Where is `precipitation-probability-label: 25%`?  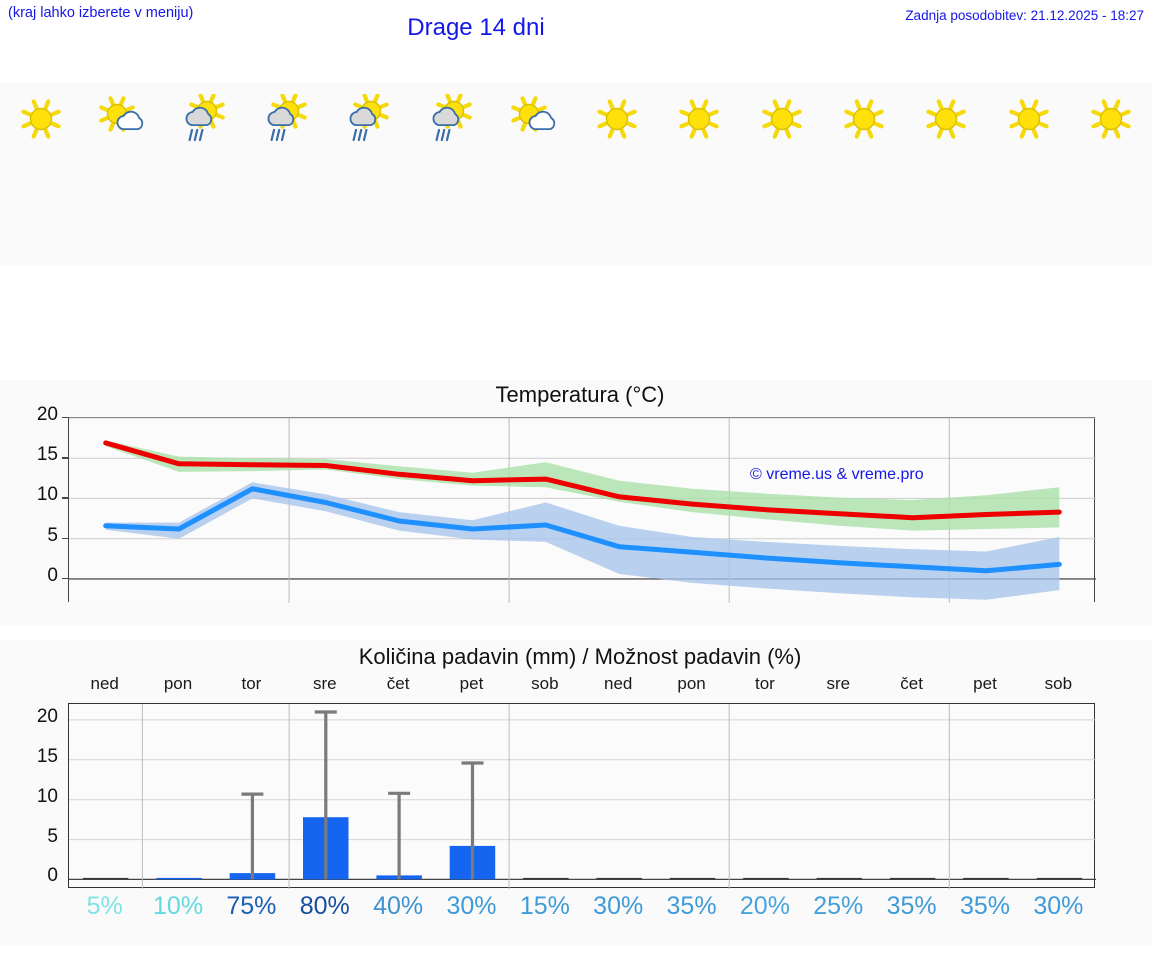
precipitation-probability-label: 25% is located at coordinates (838, 906).